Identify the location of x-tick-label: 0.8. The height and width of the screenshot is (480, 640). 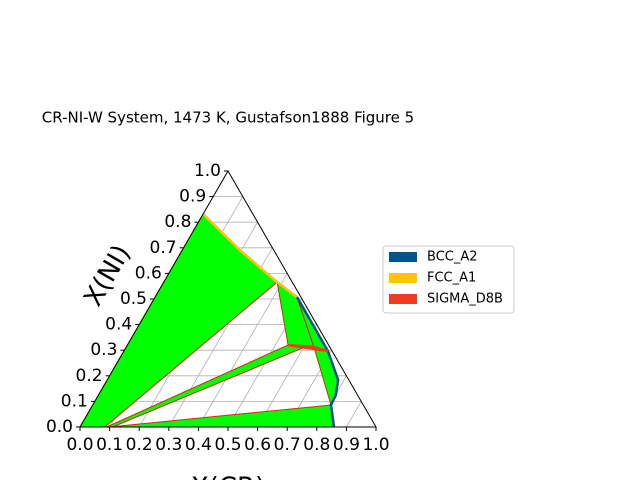
(316, 445).